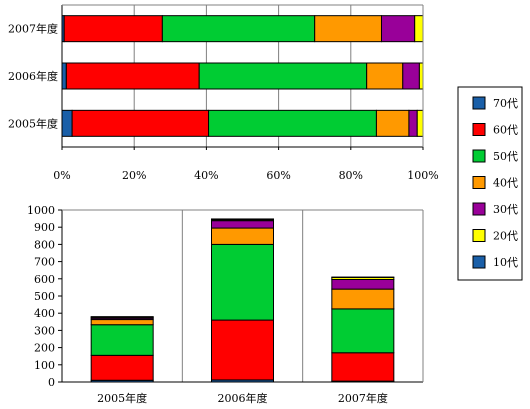 Image resolution: width=530 pixels, height=409 pixels. What do you see at coordinates (134, 175) in the screenshot?
I see `x-tick-label: 20%` at bounding box center [134, 175].